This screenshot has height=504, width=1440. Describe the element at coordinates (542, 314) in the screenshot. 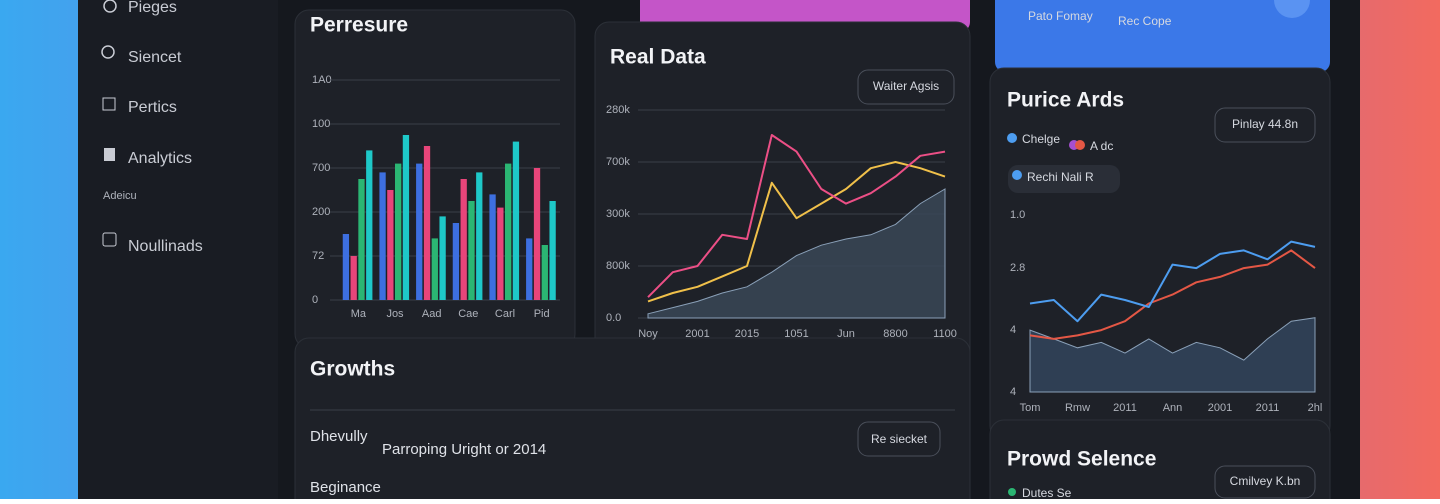

I see `x-tick-label: Pid` at that location.